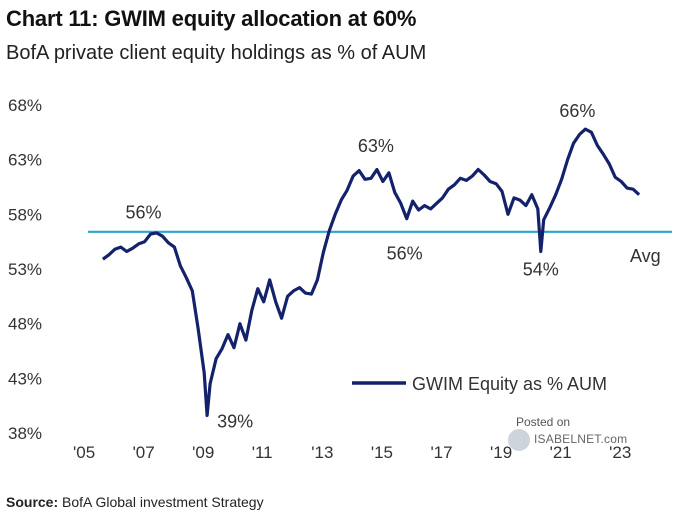 This screenshot has height=530, width=700. I want to click on globe-icon, so click(519, 440).